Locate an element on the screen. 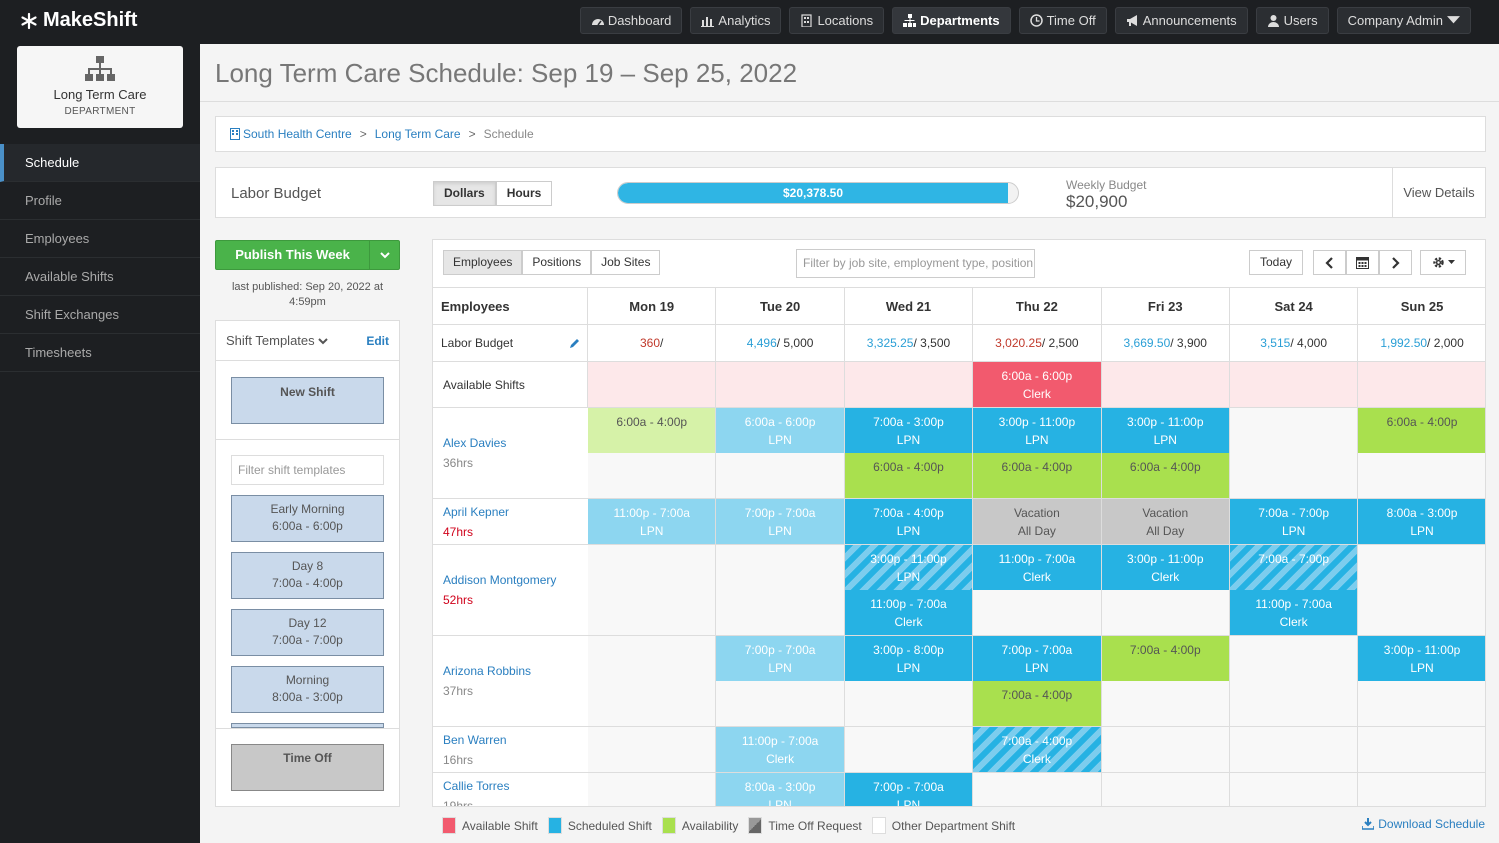 The height and width of the screenshot is (843, 1499). tab-employees: Employees is located at coordinates (483, 262).